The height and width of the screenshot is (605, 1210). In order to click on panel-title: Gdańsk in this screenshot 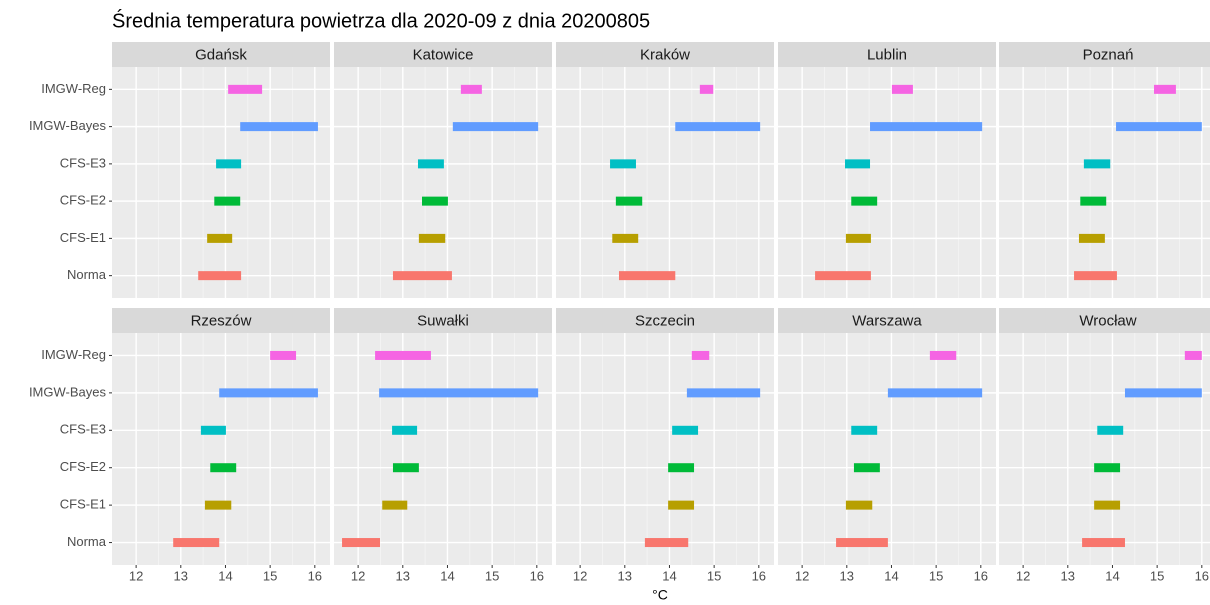, I will do `click(221, 54)`.